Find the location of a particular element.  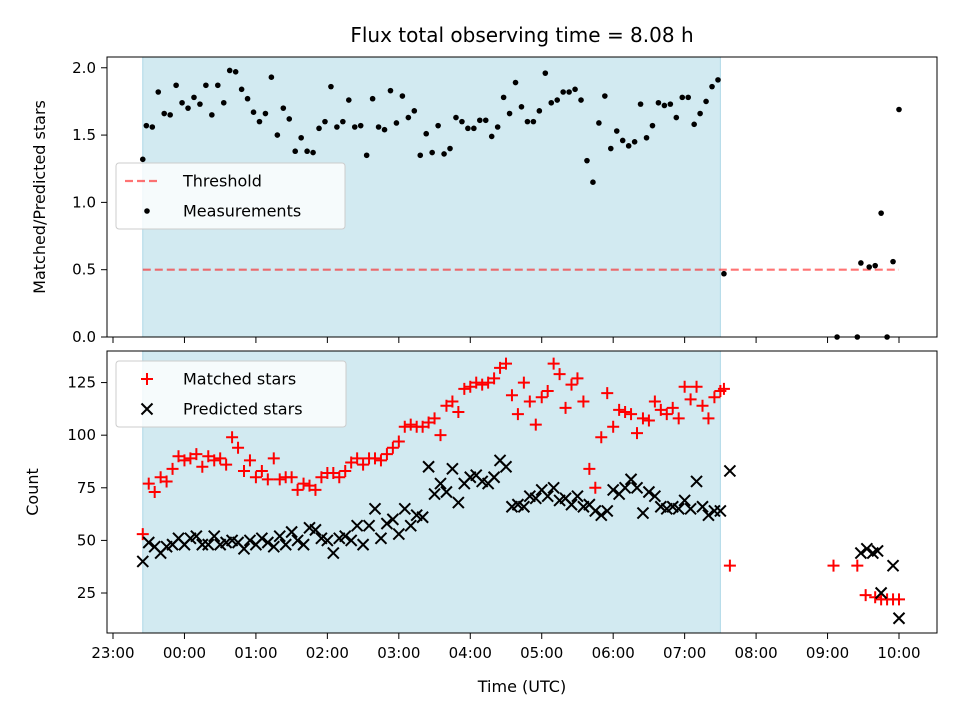

y-tick-label: 50 is located at coordinates (86, 540).